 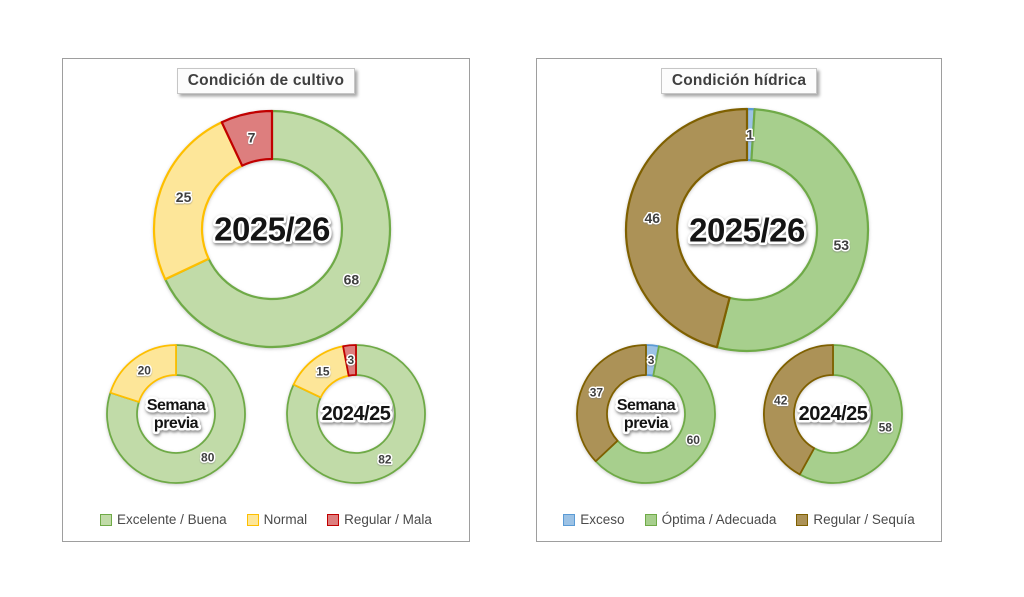 I want to click on legend-item-regular-sequia: Regular / Sequía, so click(x=855, y=519).